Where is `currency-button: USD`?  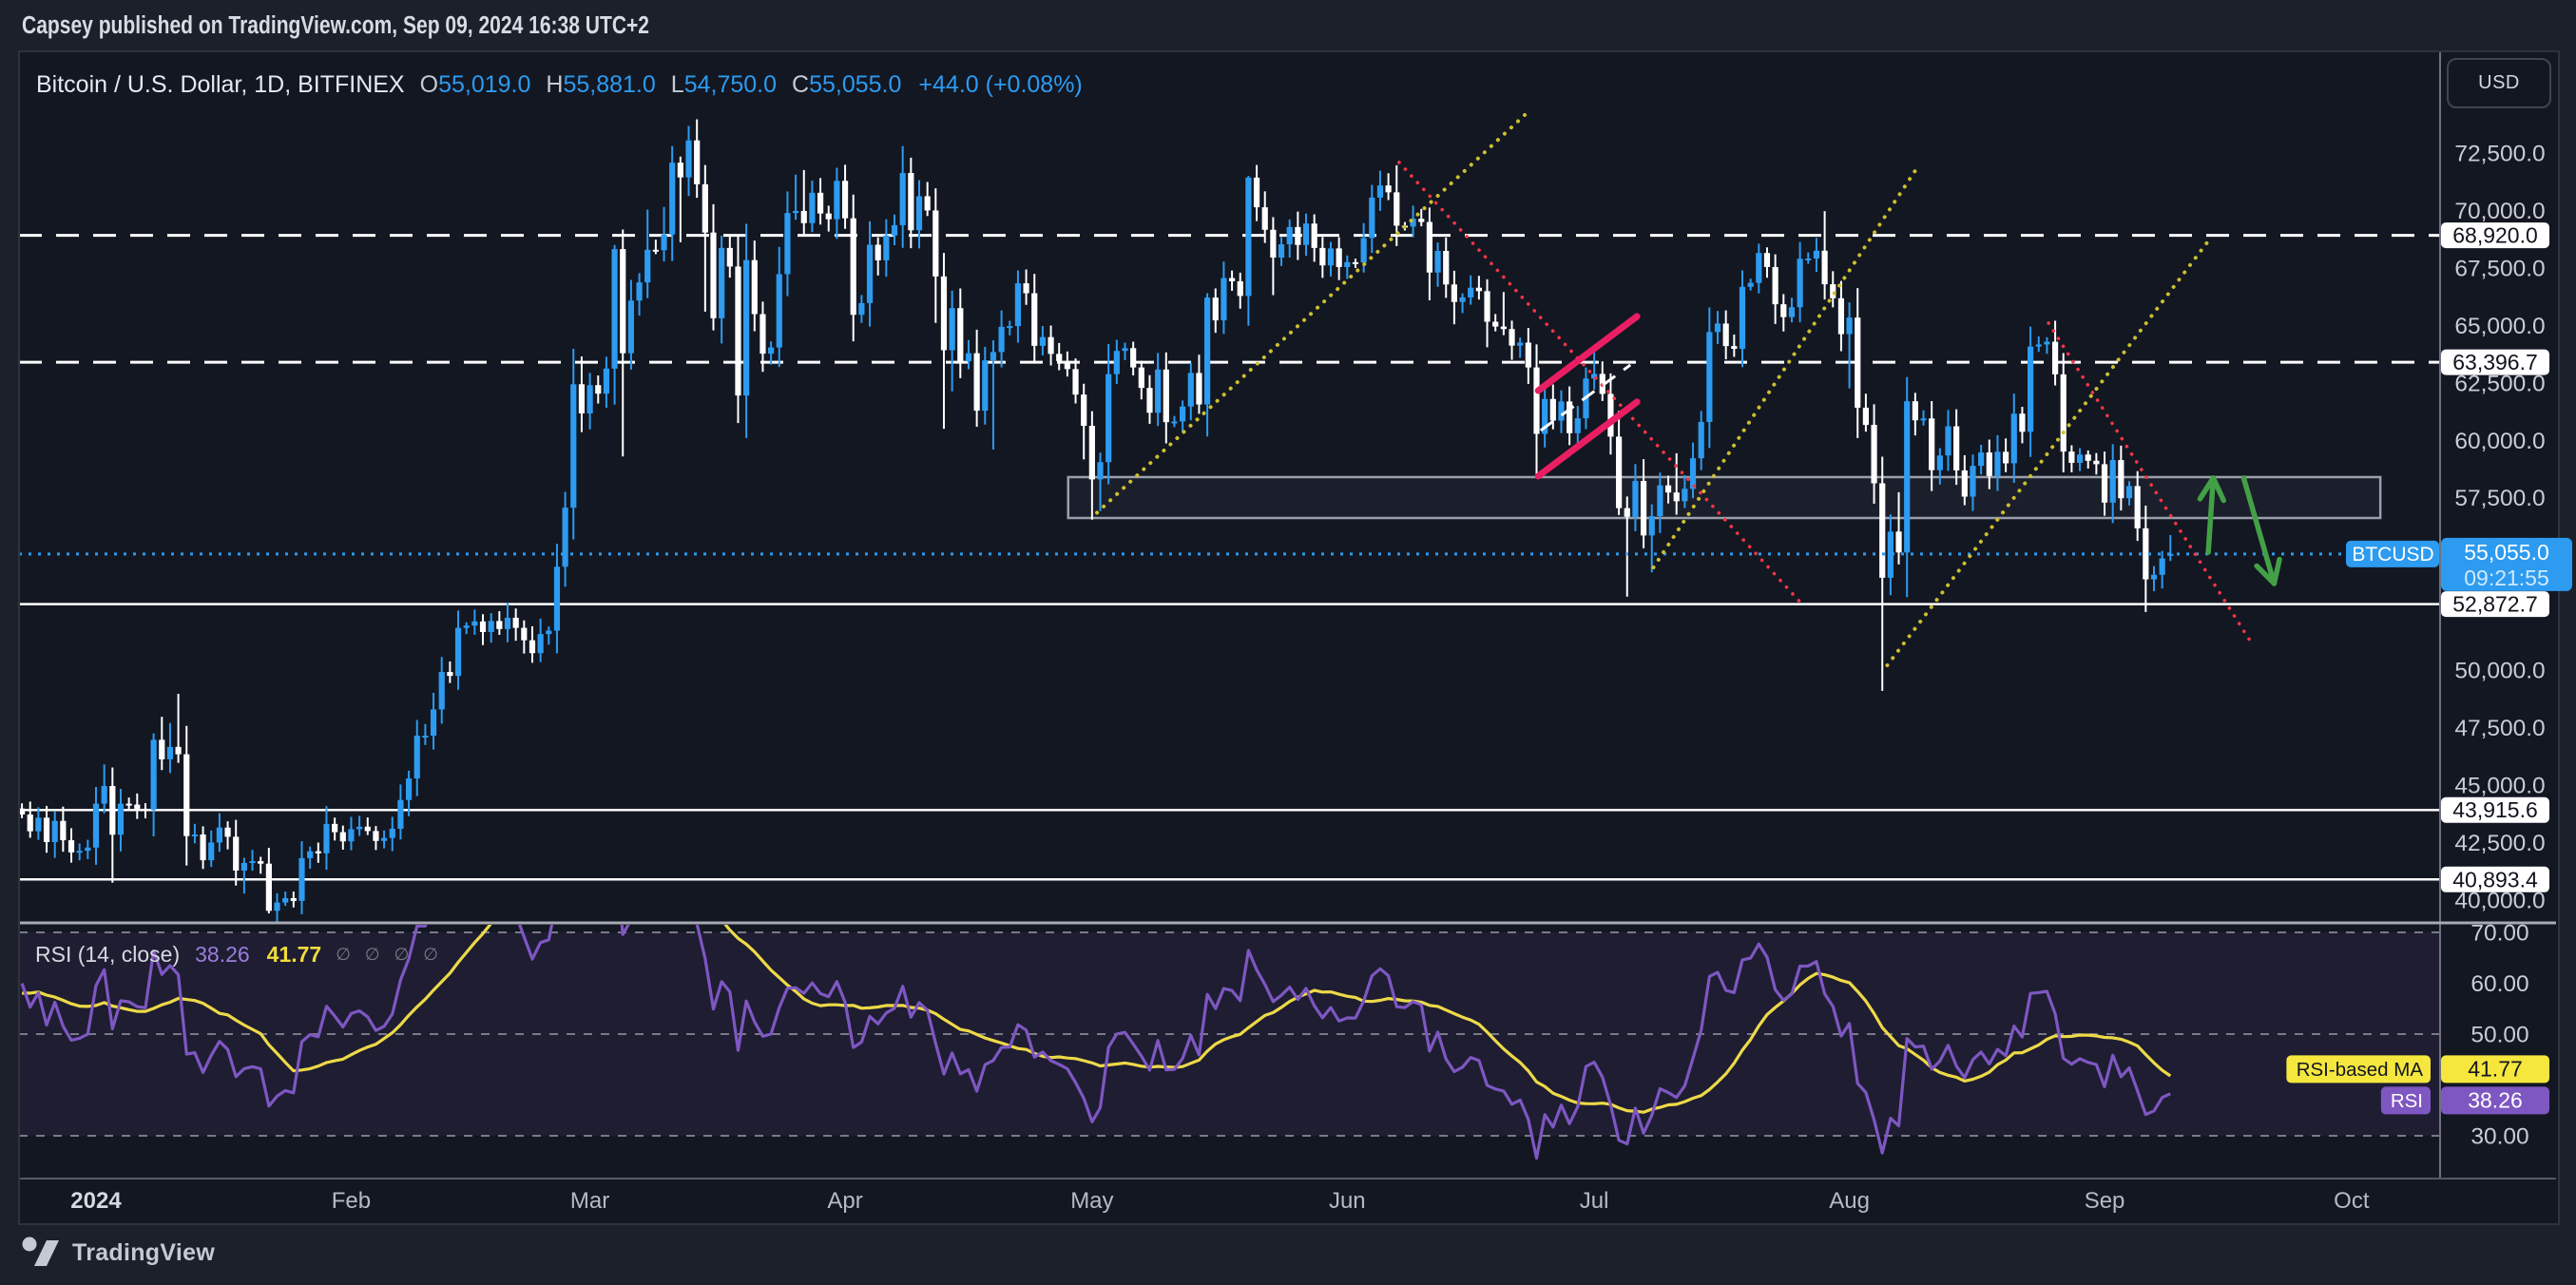
currency-button: USD is located at coordinates (2499, 83).